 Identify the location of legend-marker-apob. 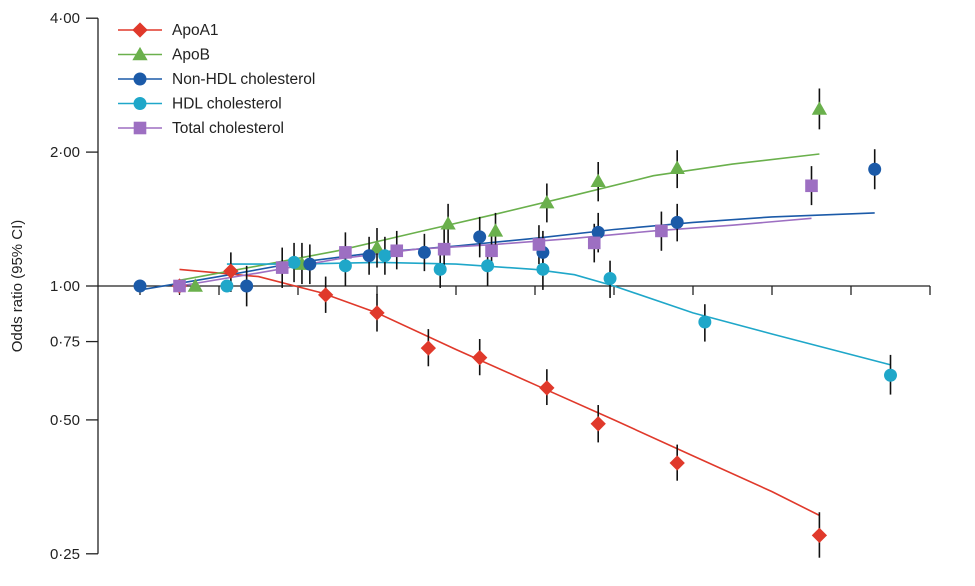
(140, 53).